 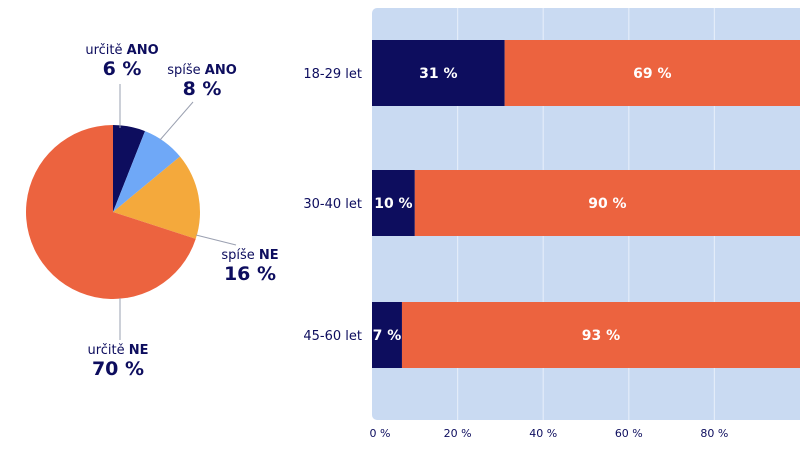 I want to click on x-tick-label-60: 60 %, so click(x=629, y=433).